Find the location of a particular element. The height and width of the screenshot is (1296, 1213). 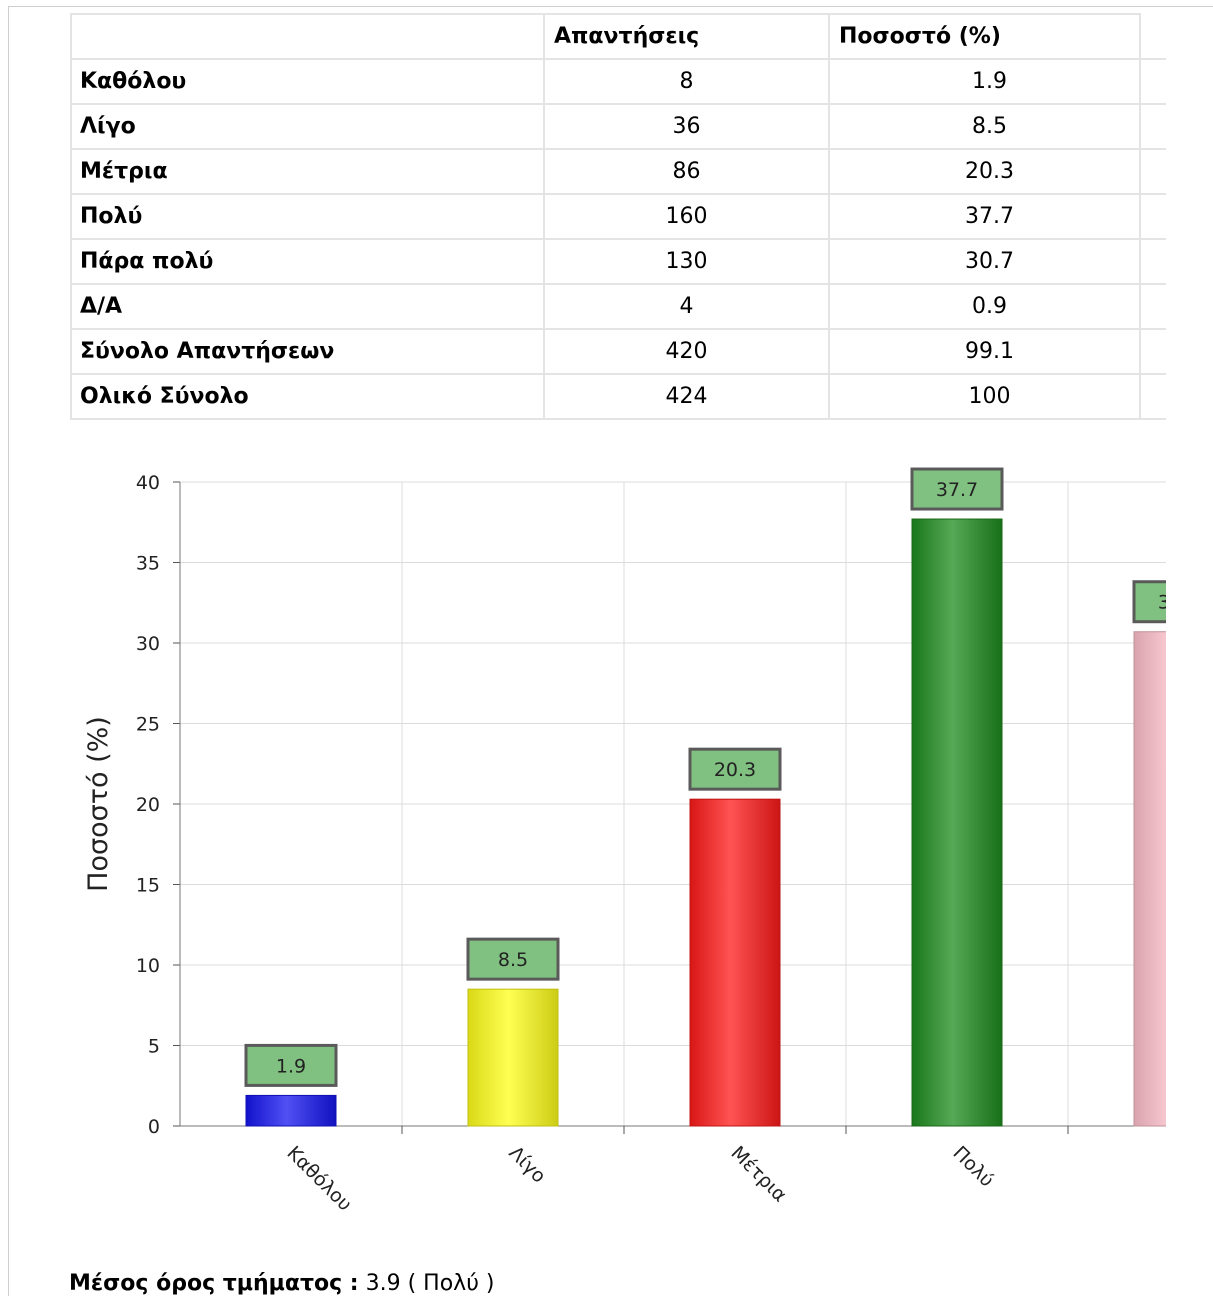

row-percentage: 99.1 is located at coordinates (984, 351).